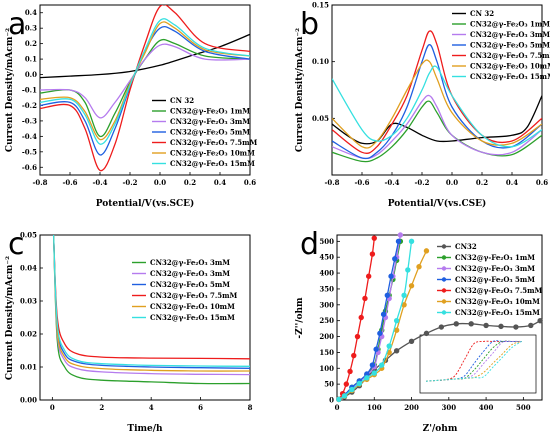 The width and height of the screenshot is (550, 434). I want to click on panel-d-xtick-label: 200, so click(411, 407).